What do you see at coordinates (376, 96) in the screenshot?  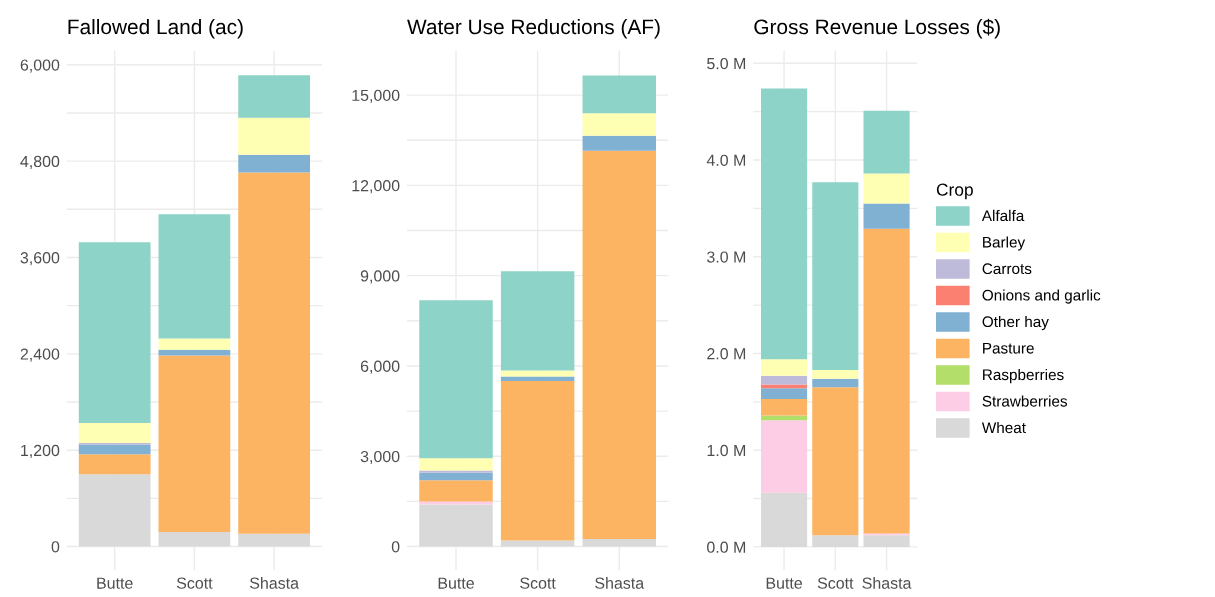 I see `y-tick-label: 15,000` at bounding box center [376, 96].